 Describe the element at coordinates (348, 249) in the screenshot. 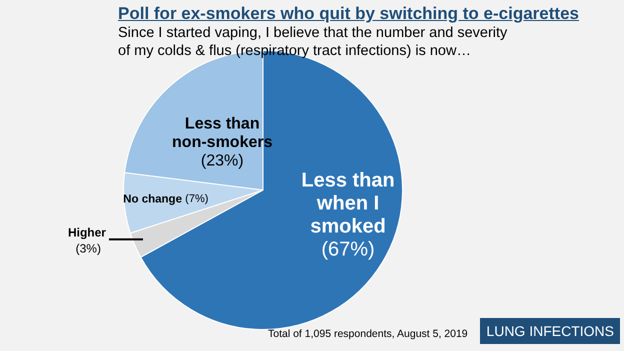

I see `data-label: (67%)` at that location.